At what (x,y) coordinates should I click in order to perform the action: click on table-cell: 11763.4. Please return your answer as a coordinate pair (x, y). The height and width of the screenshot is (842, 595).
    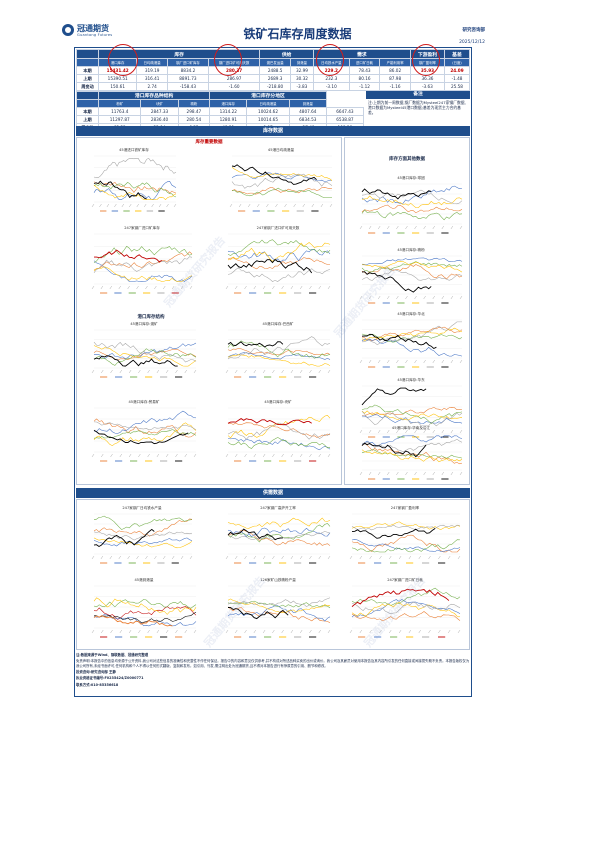
    Looking at the image, I should click on (119, 111).